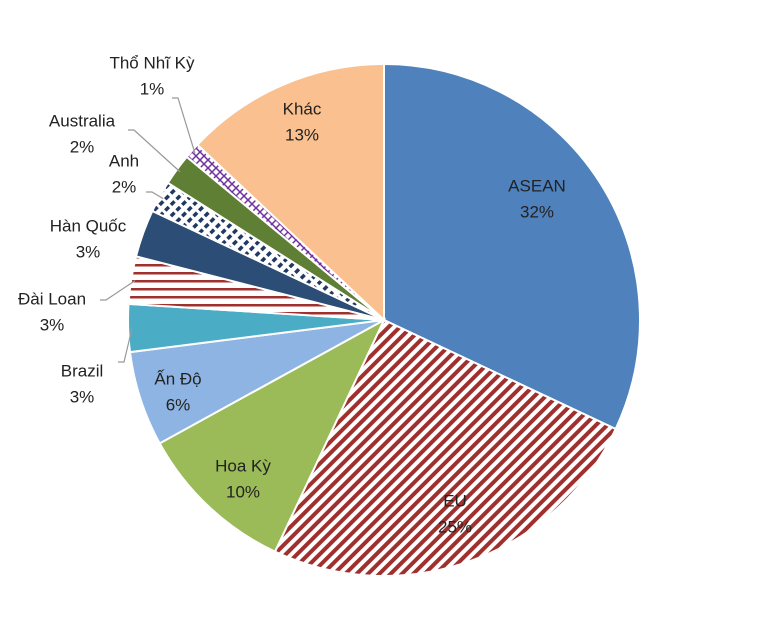 This screenshot has height=642, width=768. I want to click on slice-label: Khác, so click(302, 108).